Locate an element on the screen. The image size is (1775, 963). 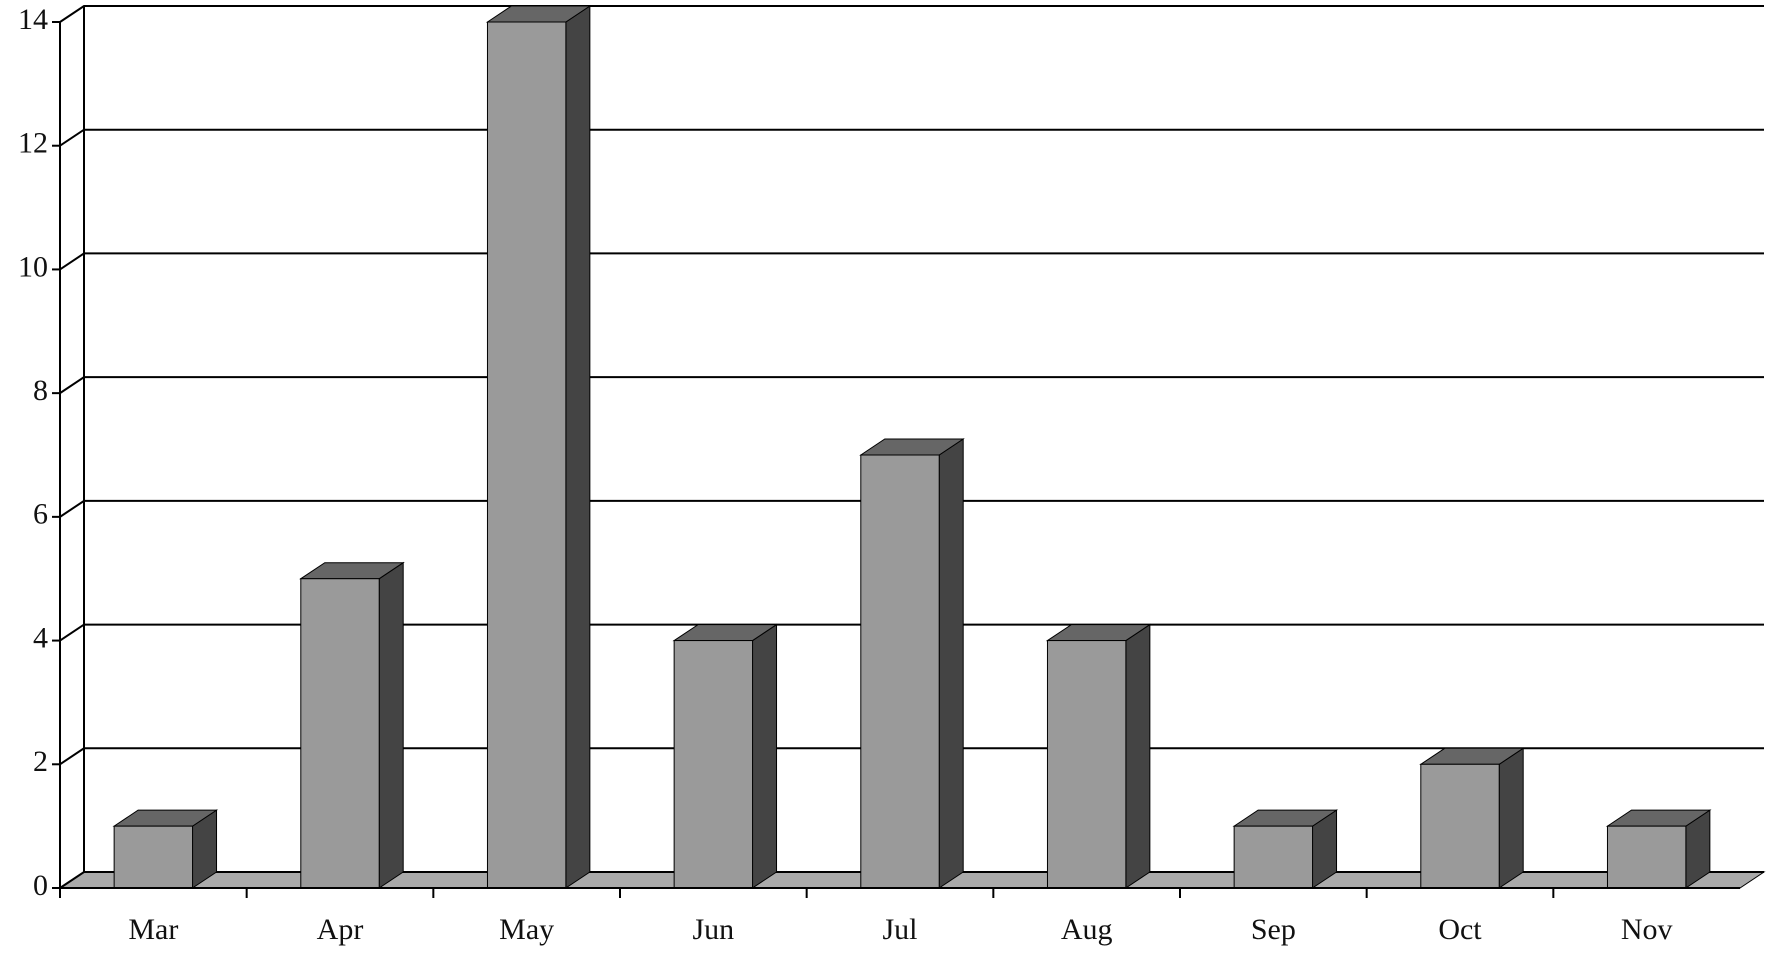
y-tick-label: 0 is located at coordinates (40, 885).